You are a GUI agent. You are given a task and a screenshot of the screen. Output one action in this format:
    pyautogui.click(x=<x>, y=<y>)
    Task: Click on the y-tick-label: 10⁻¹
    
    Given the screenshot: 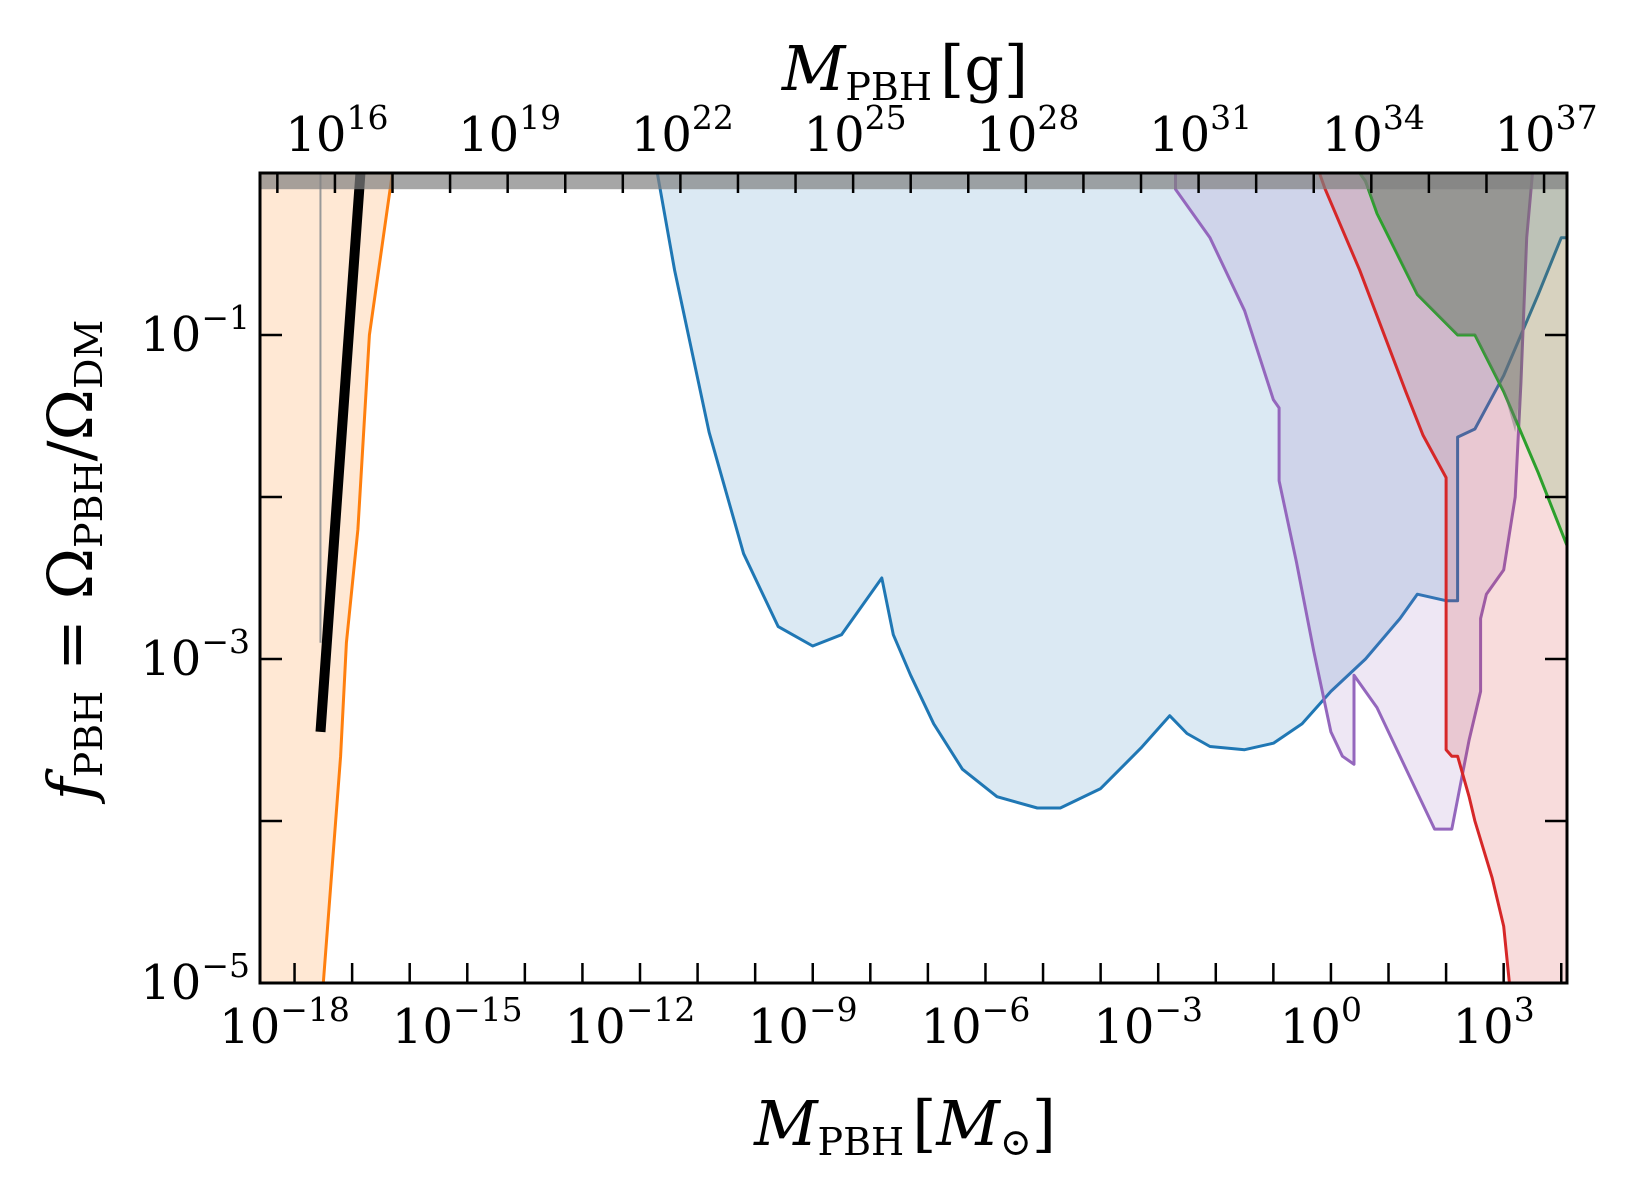 What is the action you would take?
    pyautogui.click(x=195, y=330)
    